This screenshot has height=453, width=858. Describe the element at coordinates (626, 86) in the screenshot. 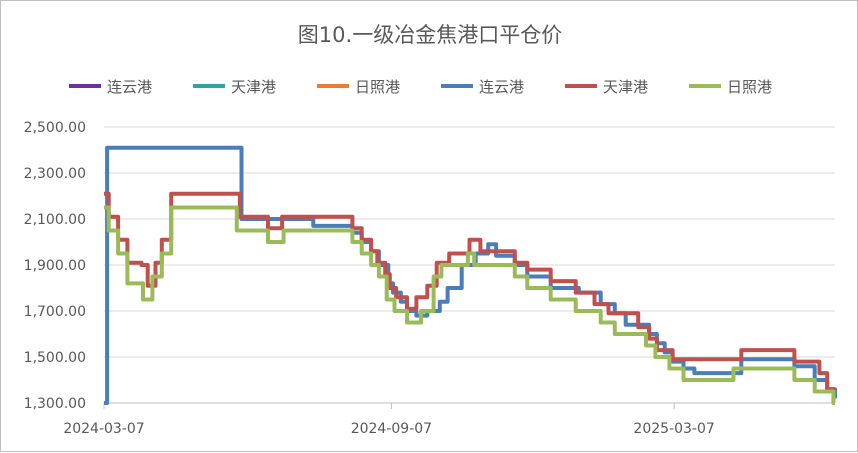

I see `legend-label-4: 天津港` at that location.